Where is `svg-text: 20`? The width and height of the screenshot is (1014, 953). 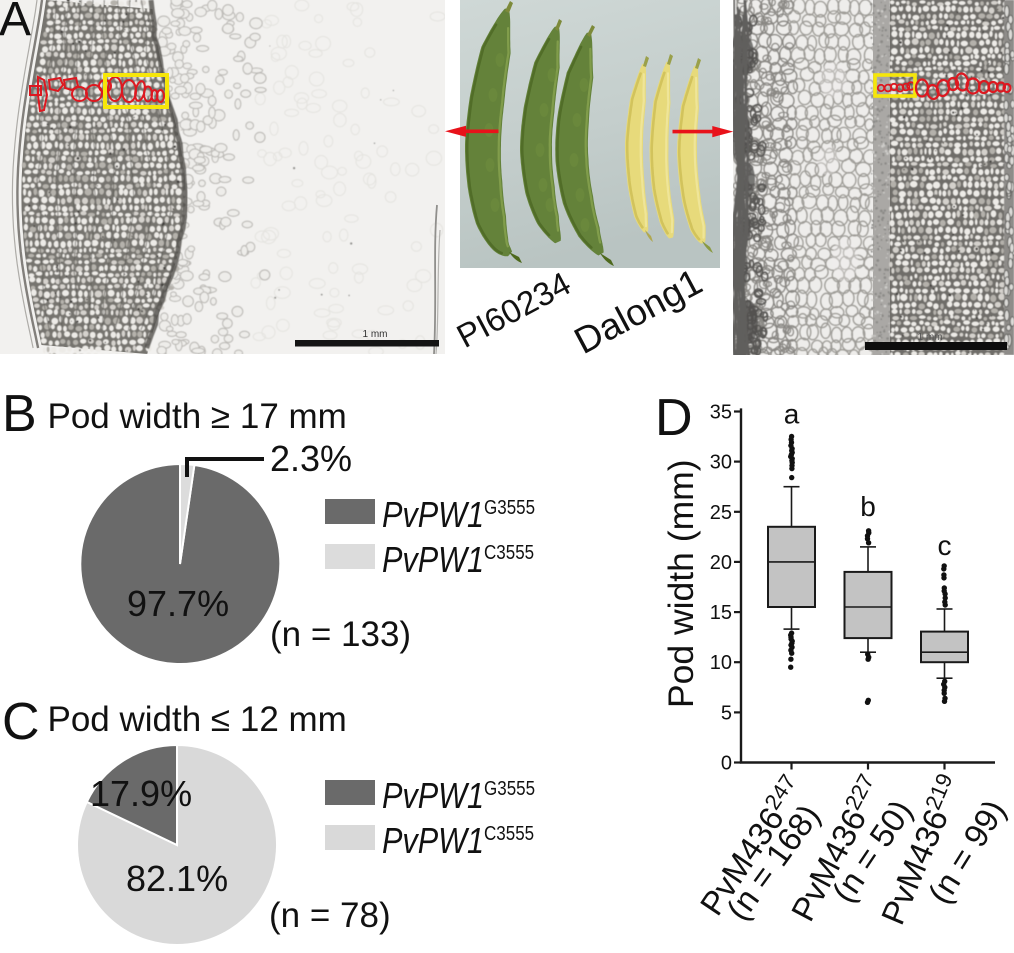
svg-text: 20 is located at coordinates (721, 563).